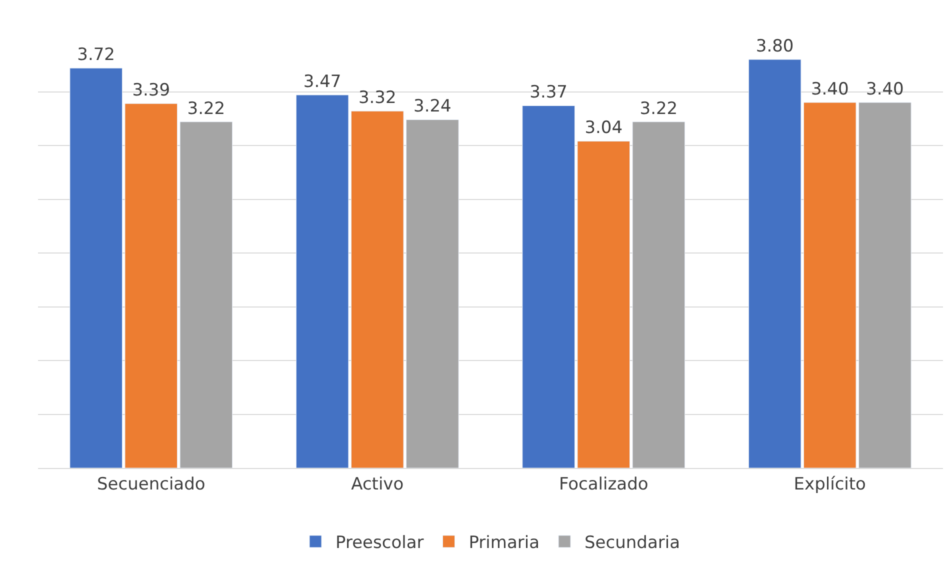 The image size is (951, 578). Describe the element at coordinates (775, 46) in the screenshot. I see `data-label: 3.80` at that location.